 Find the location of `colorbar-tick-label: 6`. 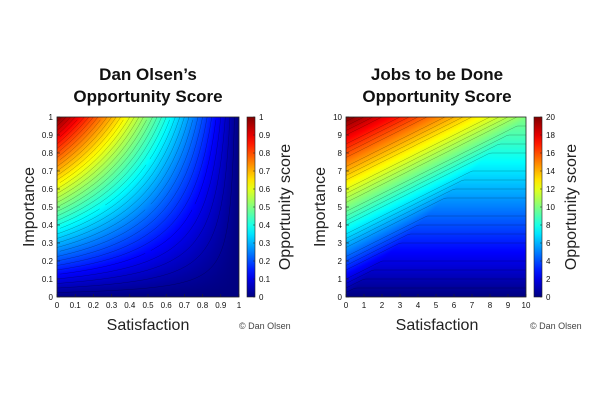

colorbar-tick-label: 6 is located at coordinates (548, 243).